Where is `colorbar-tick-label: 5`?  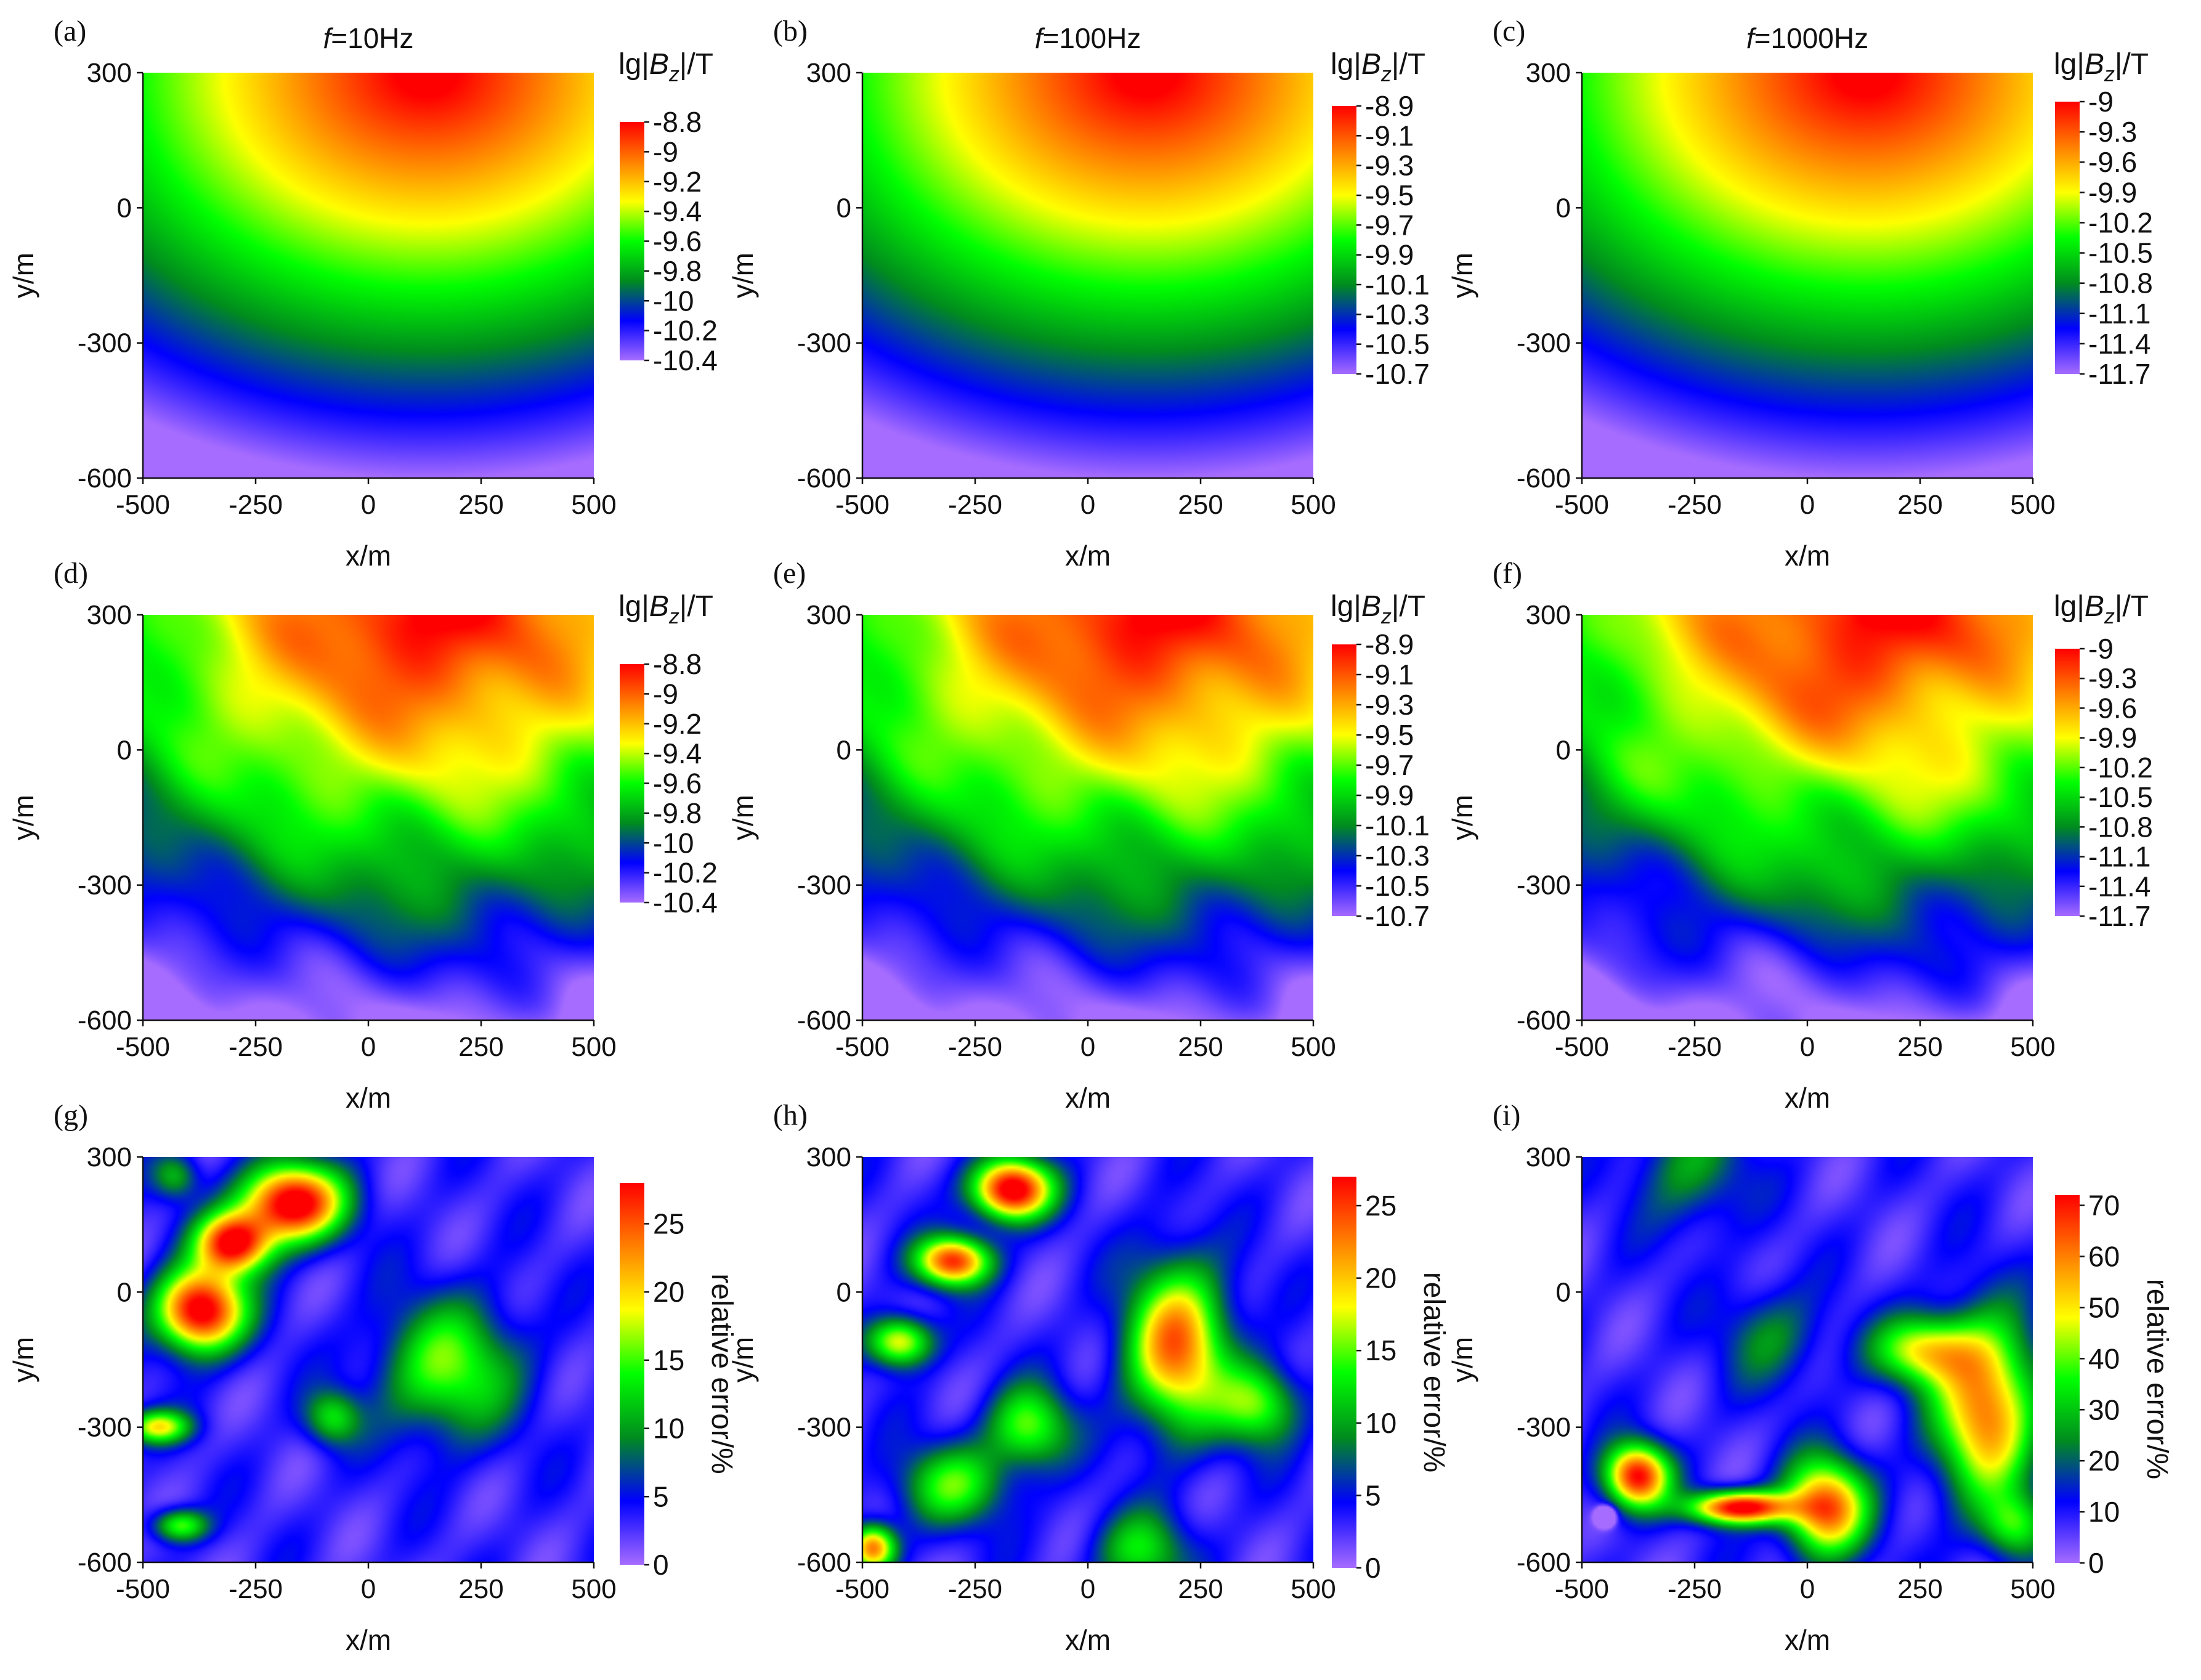 colorbar-tick-label: 5 is located at coordinates (1373, 1495).